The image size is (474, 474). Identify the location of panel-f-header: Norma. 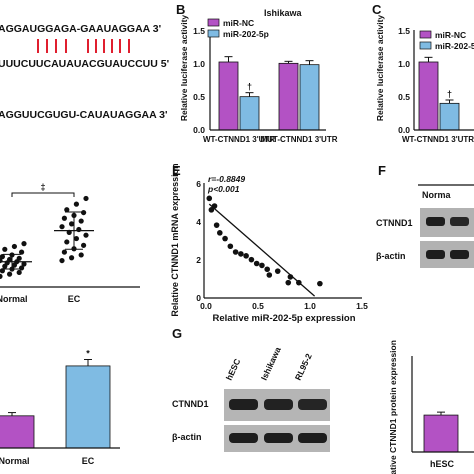
(437, 195).